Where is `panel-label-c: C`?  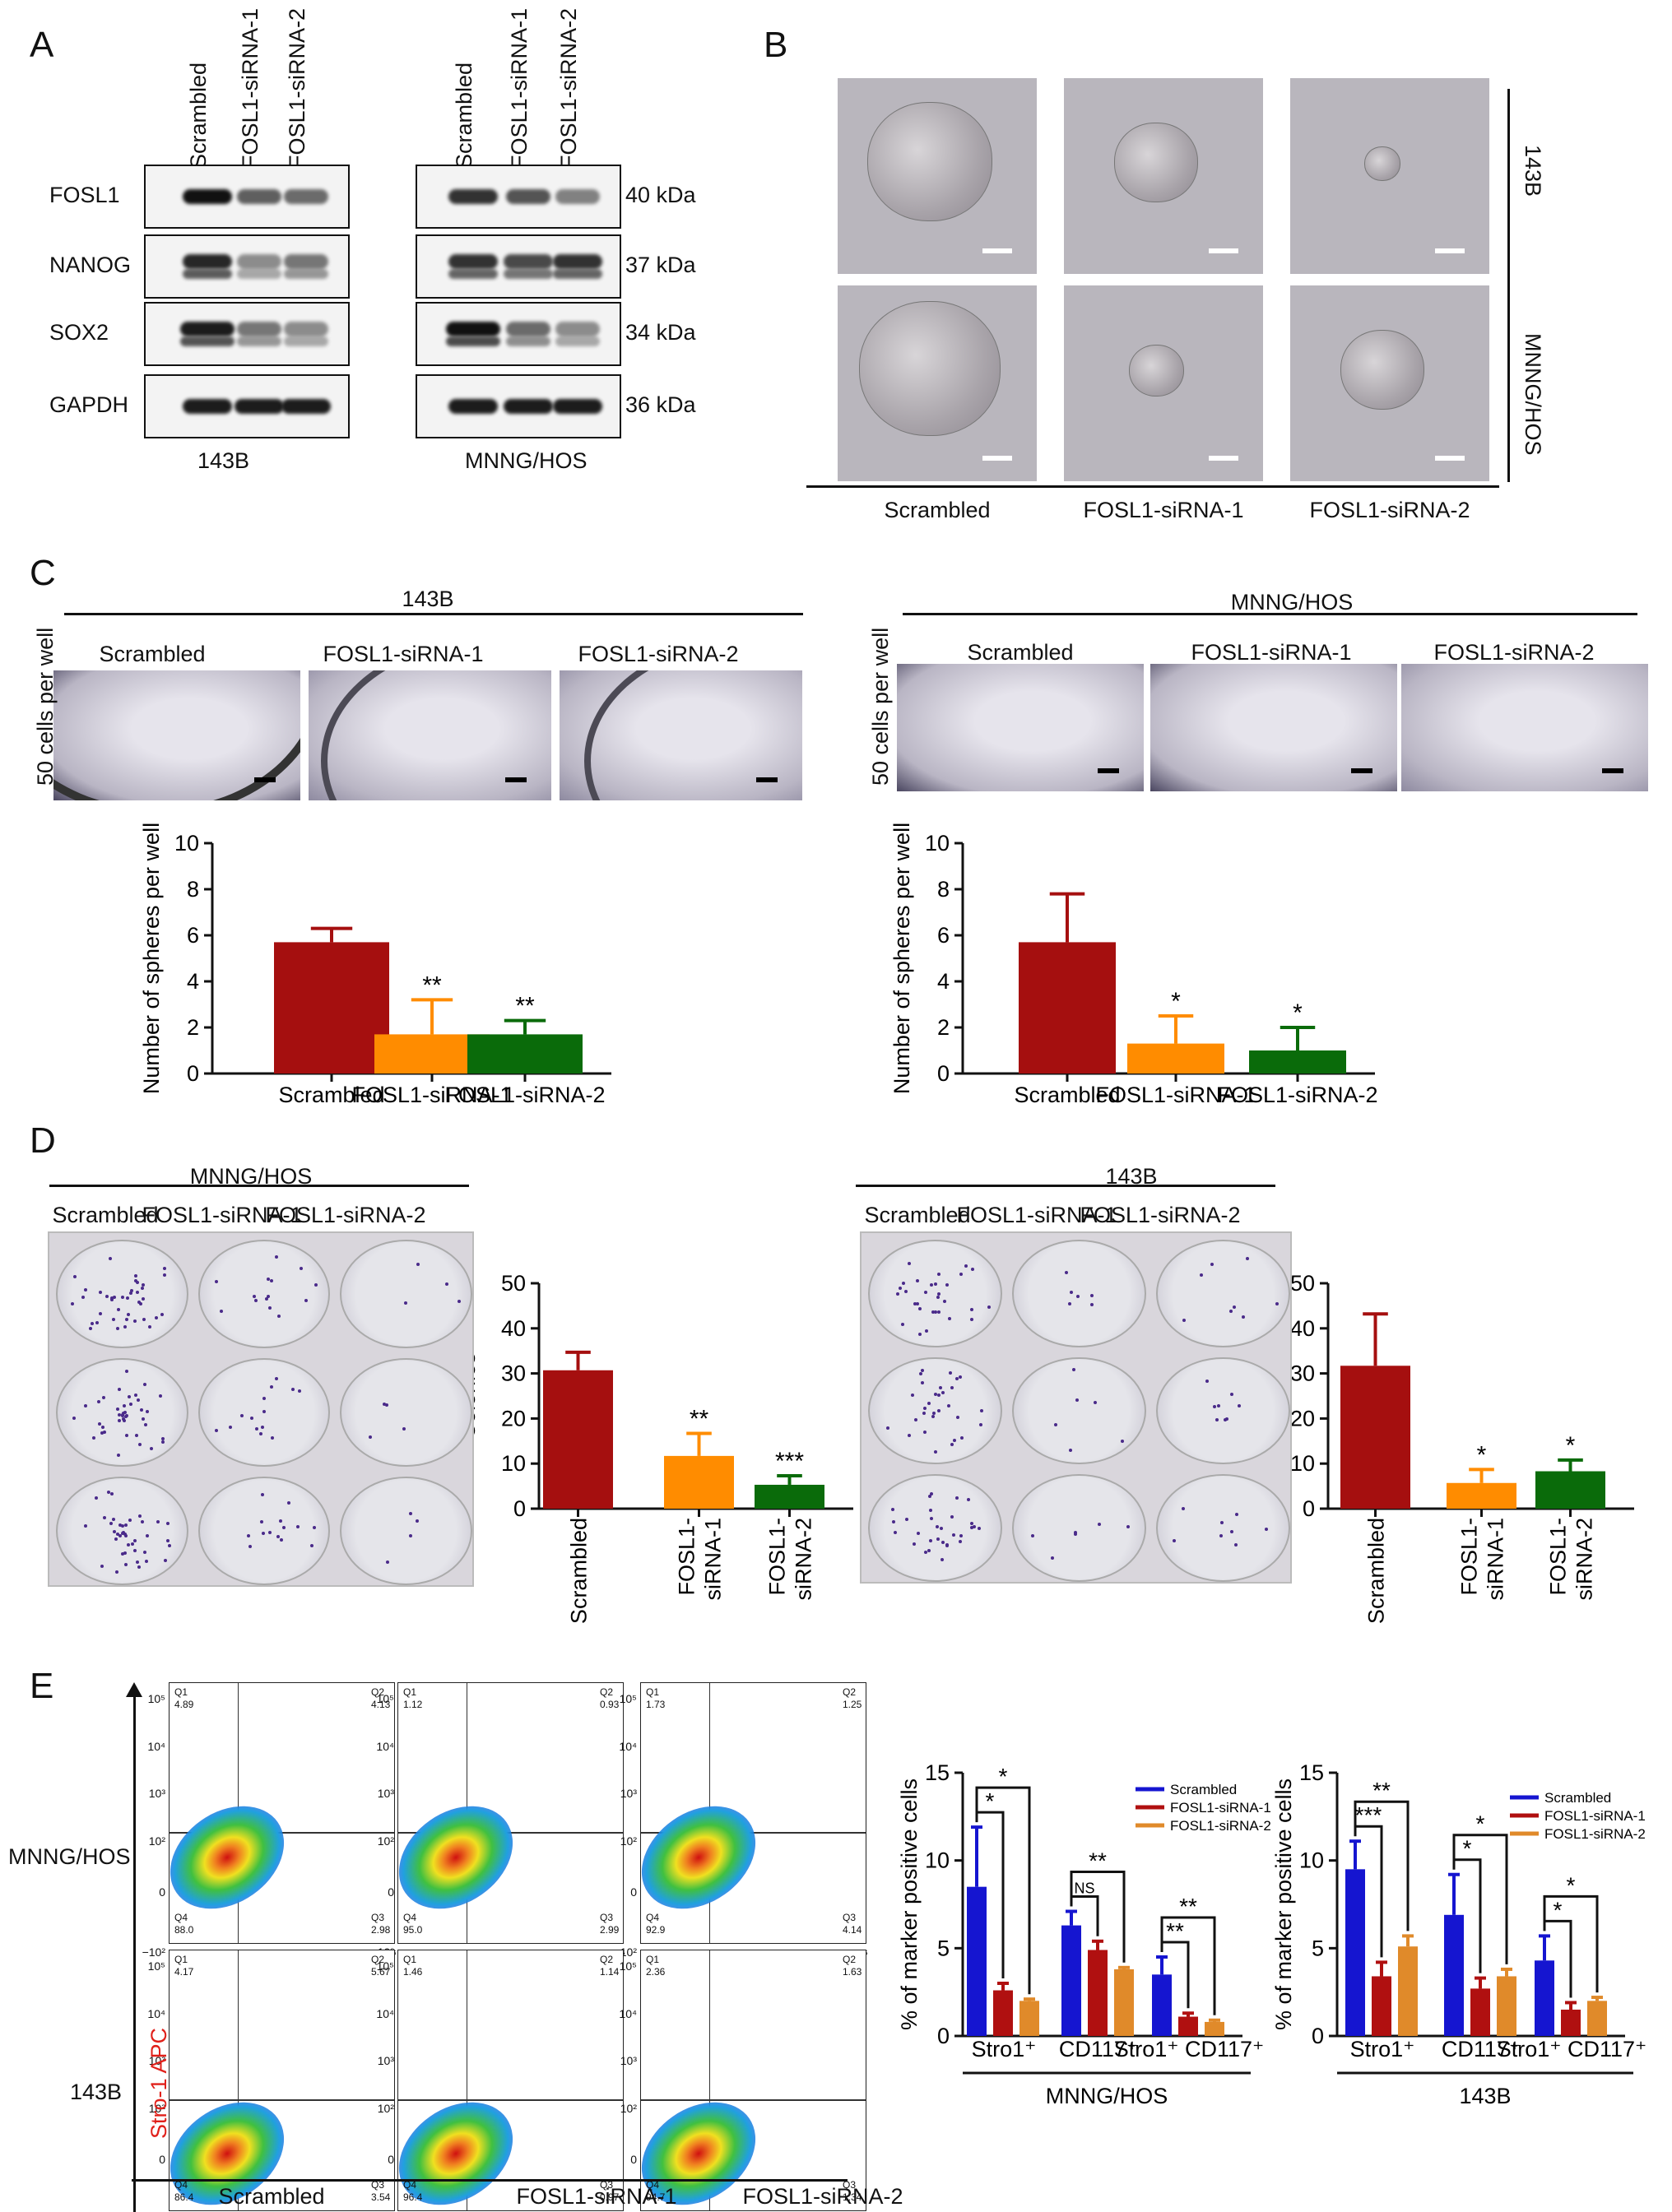
panel-label-c: C is located at coordinates (43, 574).